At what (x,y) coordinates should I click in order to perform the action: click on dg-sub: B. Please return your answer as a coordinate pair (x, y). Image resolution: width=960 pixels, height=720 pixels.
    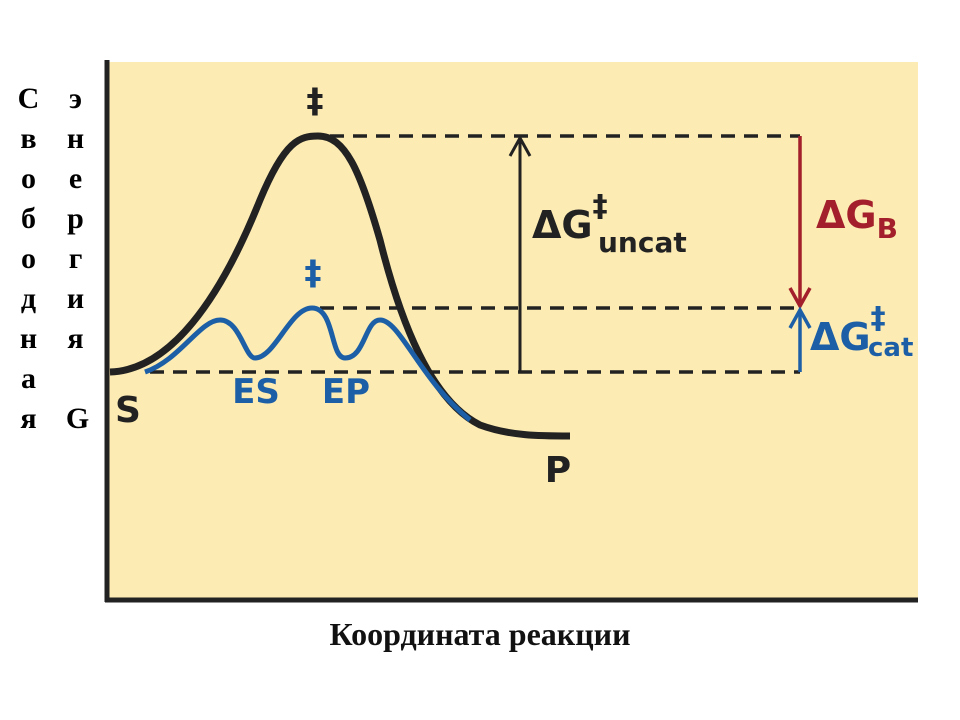
    Looking at the image, I should click on (887, 228).